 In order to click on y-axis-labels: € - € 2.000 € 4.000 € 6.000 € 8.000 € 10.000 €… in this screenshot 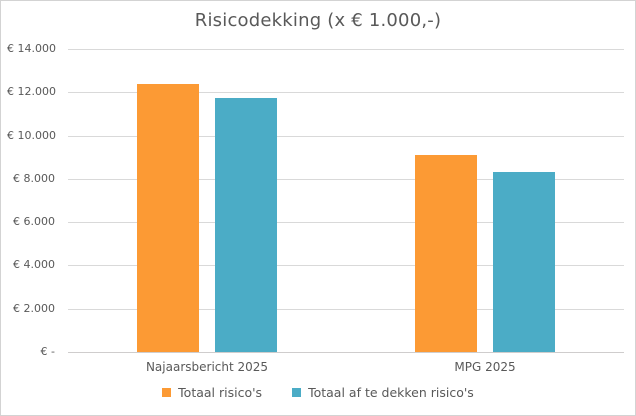, I will do `click(31, 200)`.